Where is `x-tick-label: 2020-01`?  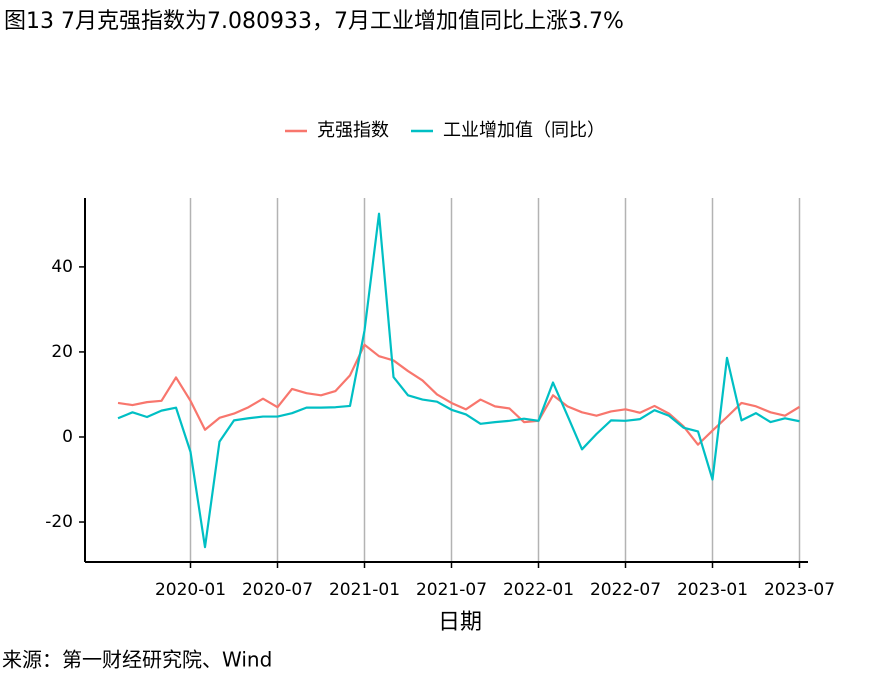 x-tick-label: 2020-01 is located at coordinates (190, 590).